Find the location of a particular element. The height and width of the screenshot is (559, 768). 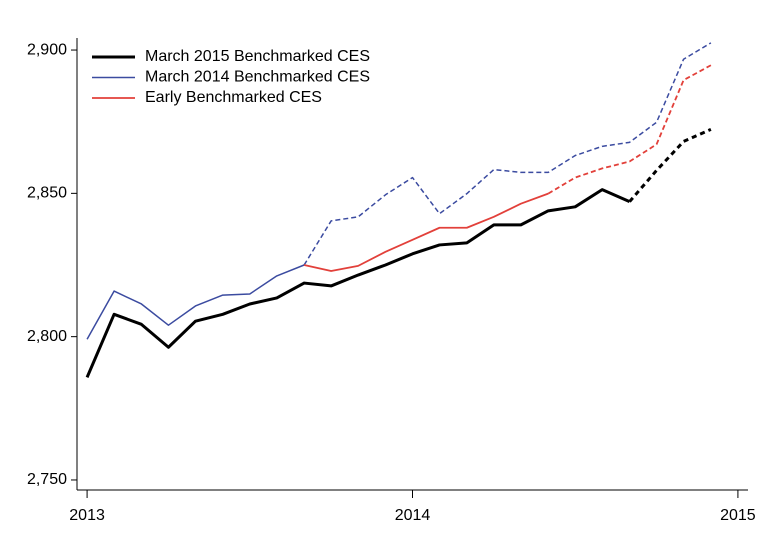

legend-label: March 2014 Benchmarked CES is located at coordinates (257, 77).